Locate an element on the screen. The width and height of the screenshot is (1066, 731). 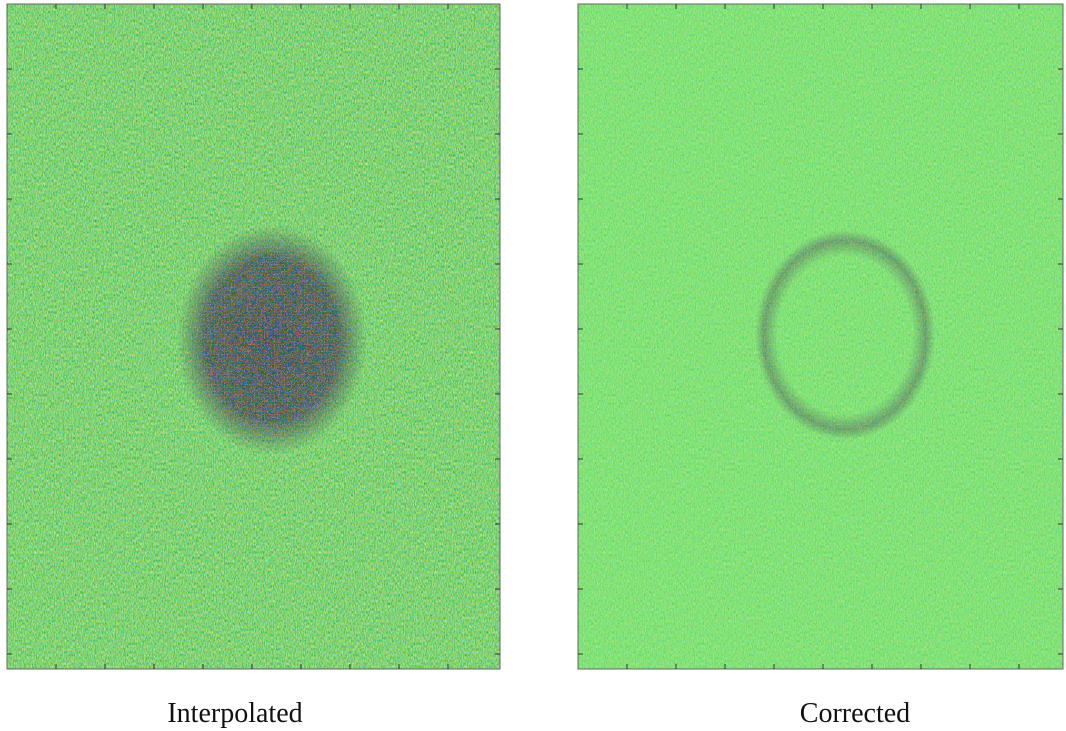
caption: Interpolated is located at coordinates (234, 713).